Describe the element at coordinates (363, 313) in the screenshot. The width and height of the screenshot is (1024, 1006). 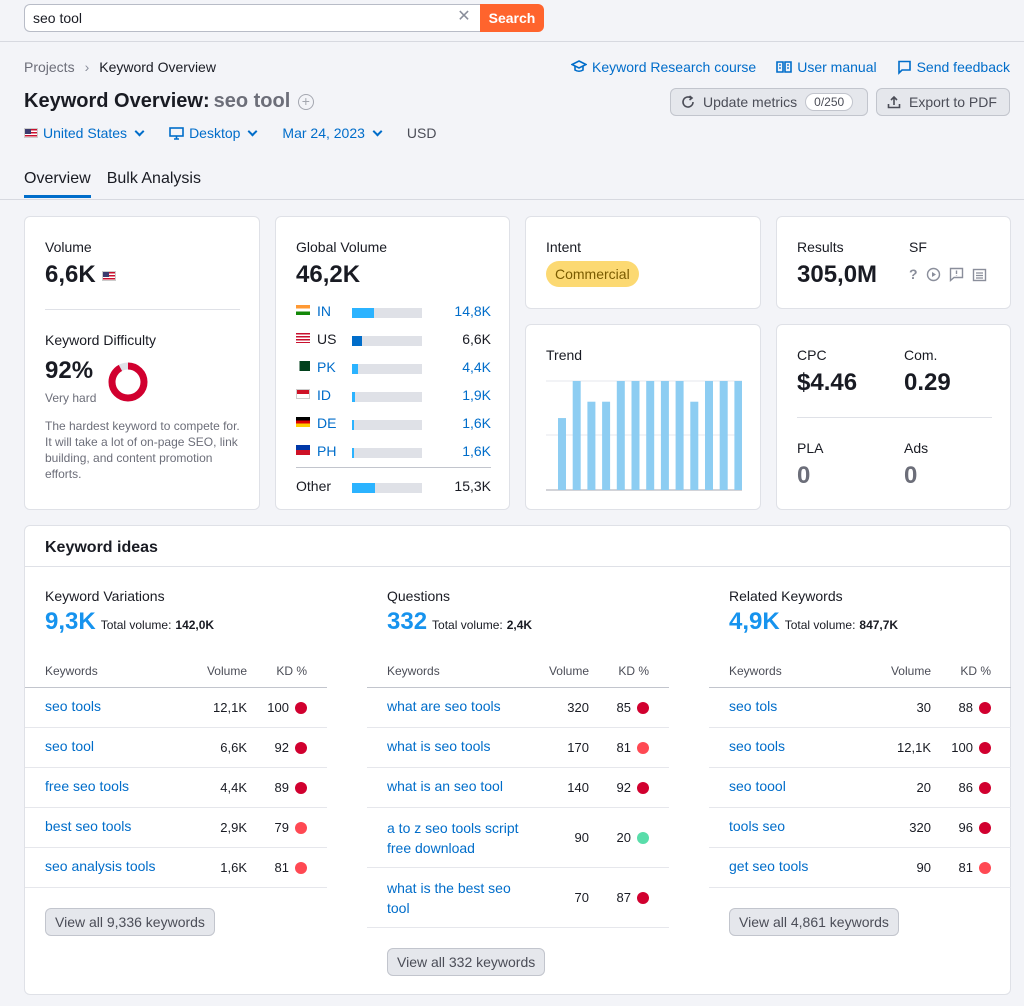
I see `volume-bar-fill` at that location.